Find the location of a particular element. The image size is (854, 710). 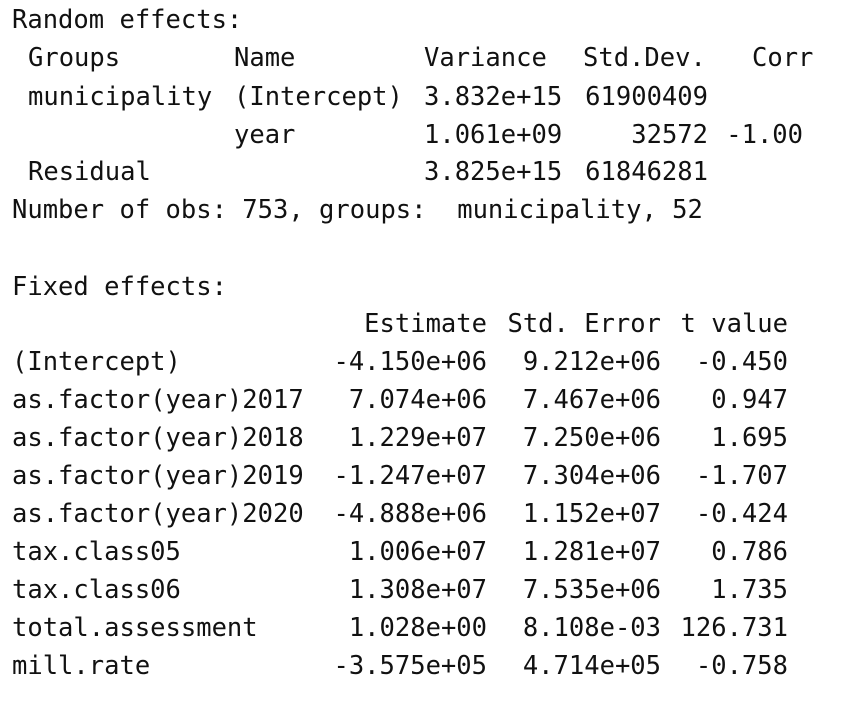

table-cell: 7.074e+06 is located at coordinates (417, 400).